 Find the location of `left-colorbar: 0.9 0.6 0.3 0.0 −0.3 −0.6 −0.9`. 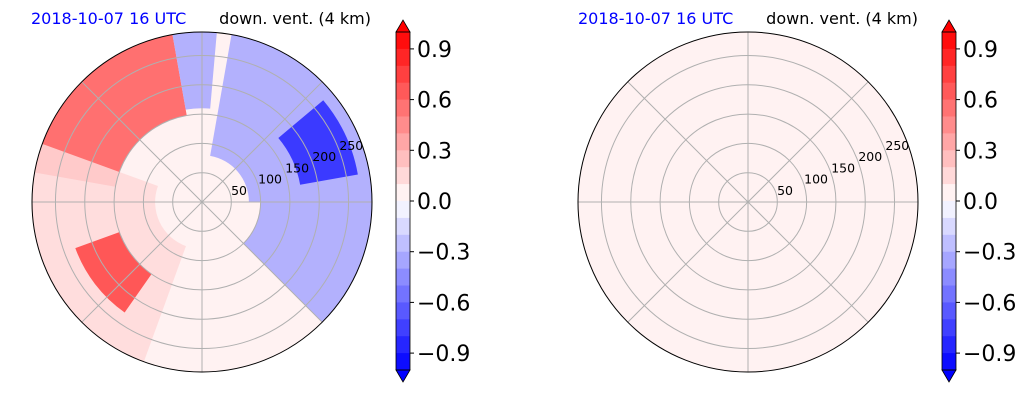

left-colorbar: 0.9 0.6 0.3 0.0 −0.3 −0.6 −0.9 is located at coordinates (432, 201).